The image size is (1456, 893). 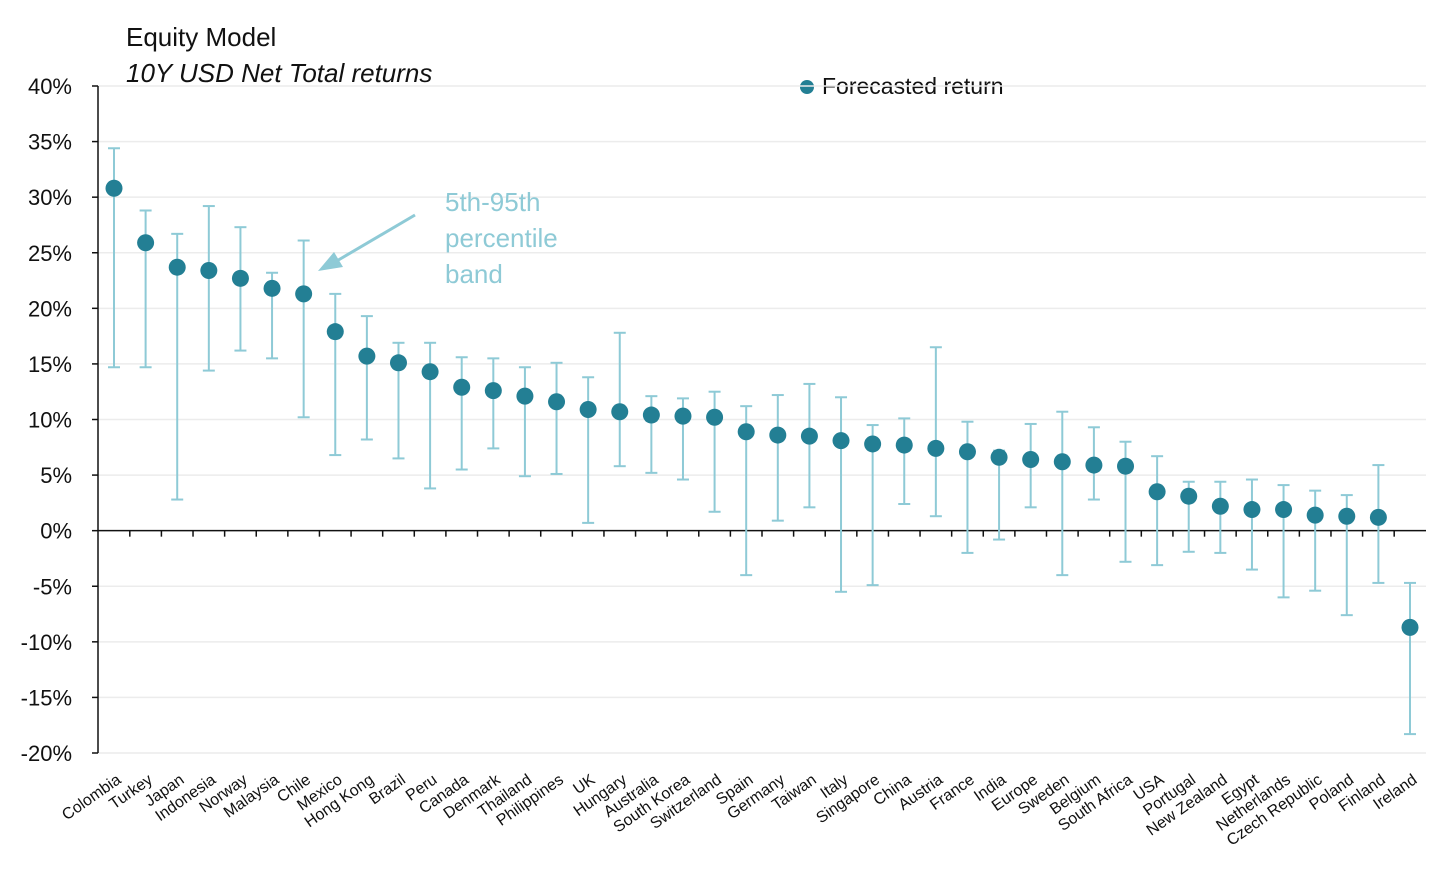 I want to click on annotation-line: 5th-95th, so click(x=493, y=202).